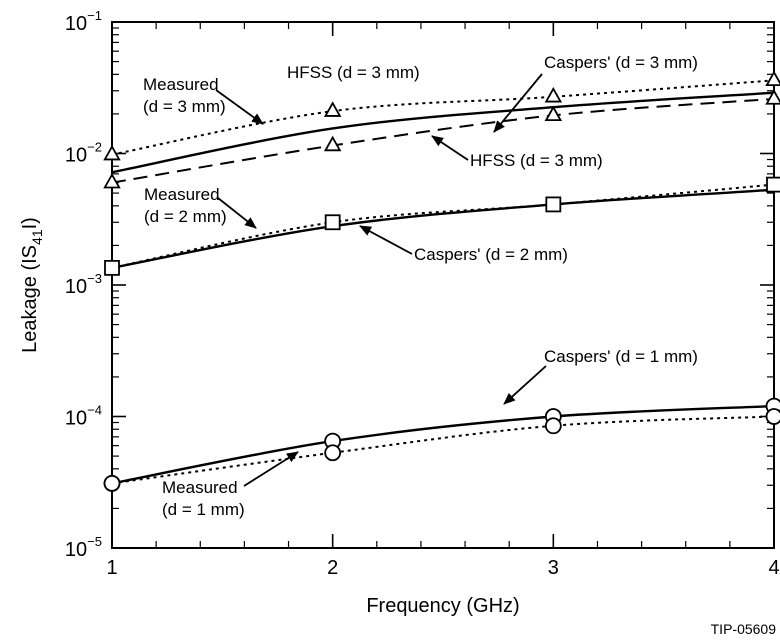 Image resolution: width=780 pixels, height=640 pixels. Describe the element at coordinates (37, 237) in the screenshot. I see `y-axis-label-sub: 41` at that location.